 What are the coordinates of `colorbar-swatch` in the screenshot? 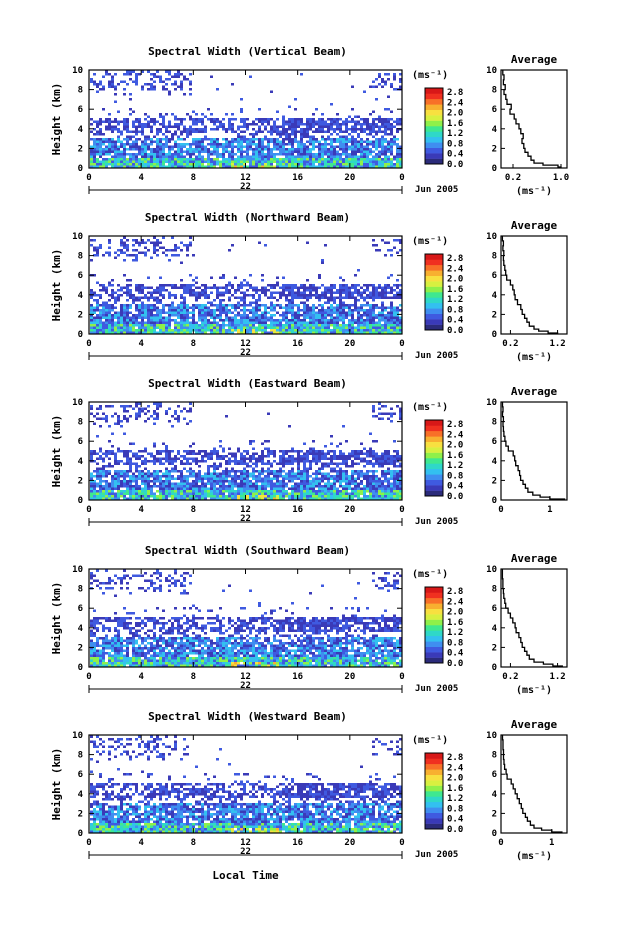 It's located at (434, 267).